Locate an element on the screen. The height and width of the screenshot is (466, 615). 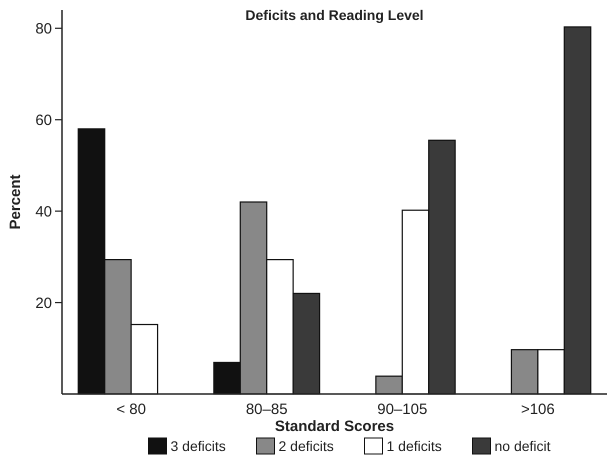
legend-label: no deficit is located at coordinates (522, 446).